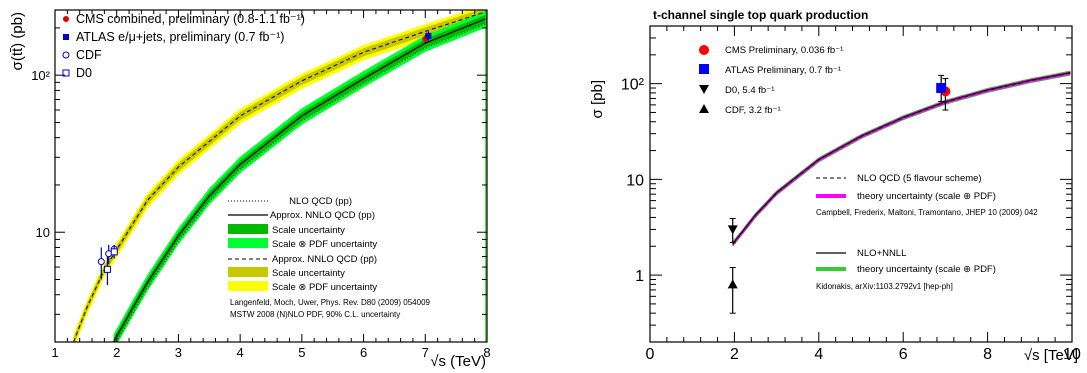  What do you see at coordinates (178, 352) in the screenshot?
I see `x-tick-label: 3` at bounding box center [178, 352].